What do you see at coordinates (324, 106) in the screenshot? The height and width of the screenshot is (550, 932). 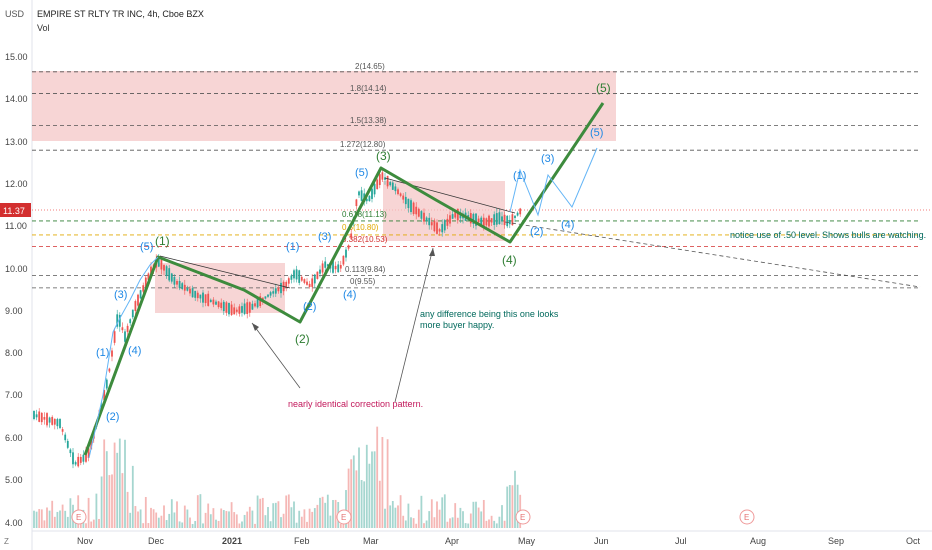 I see `target-zone` at bounding box center [324, 106].